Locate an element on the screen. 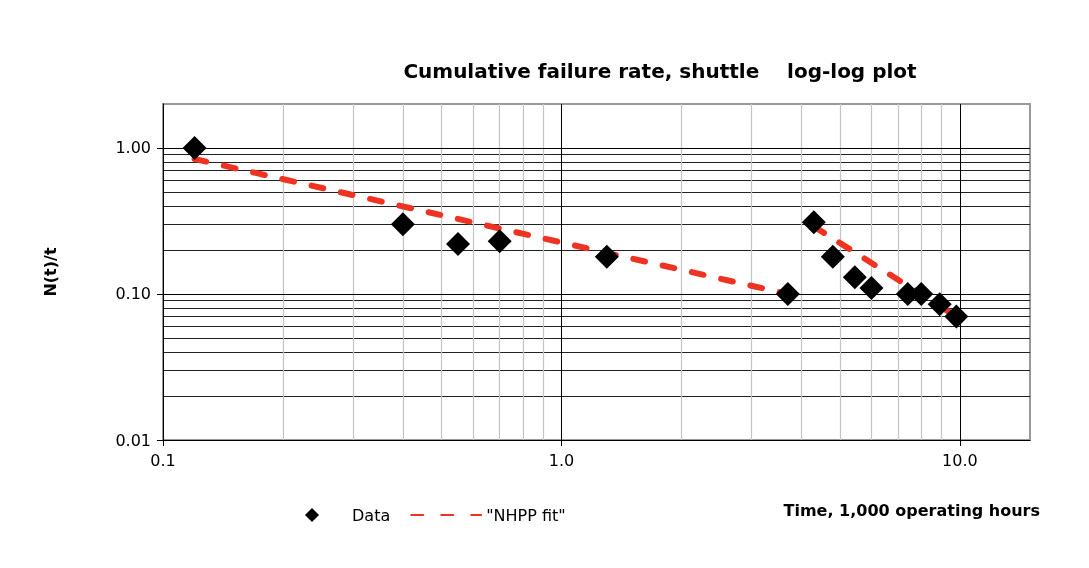 This screenshot has height=568, width=1089. y-tick-label: 0.01 is located at coordinates (133, 440).